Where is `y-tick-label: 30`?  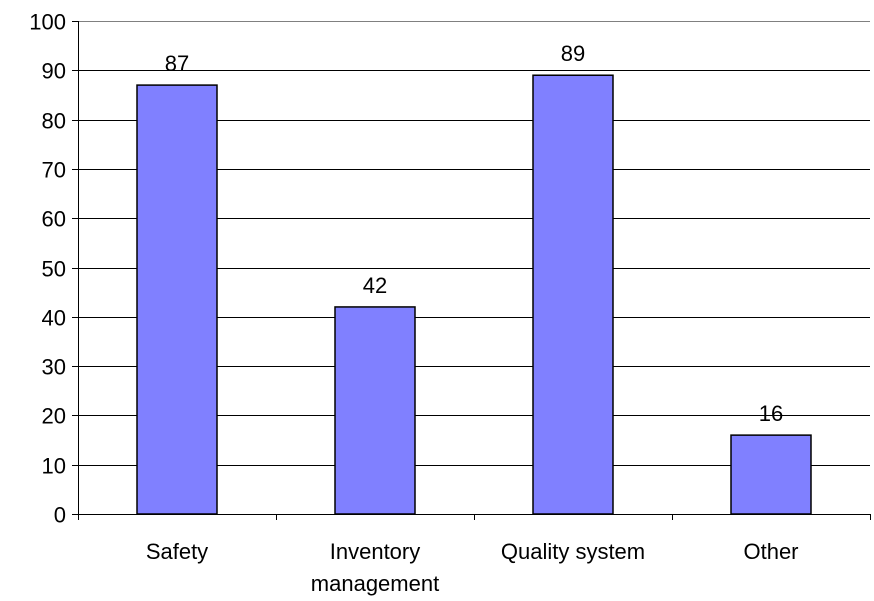 y-tick-label: 30 is located at coordinates (54, 367).